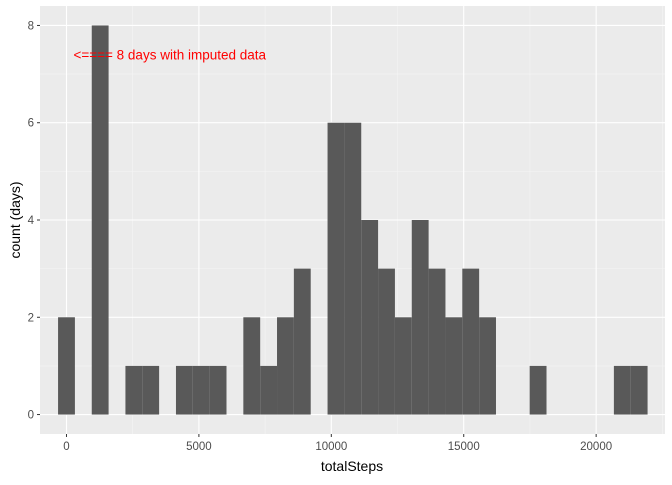 The image size is (672, 485). What do you see at coordinates (15, 219) in the screenshot?
I see `y-axis-title: count (days)` at bounding box center [15, 219].